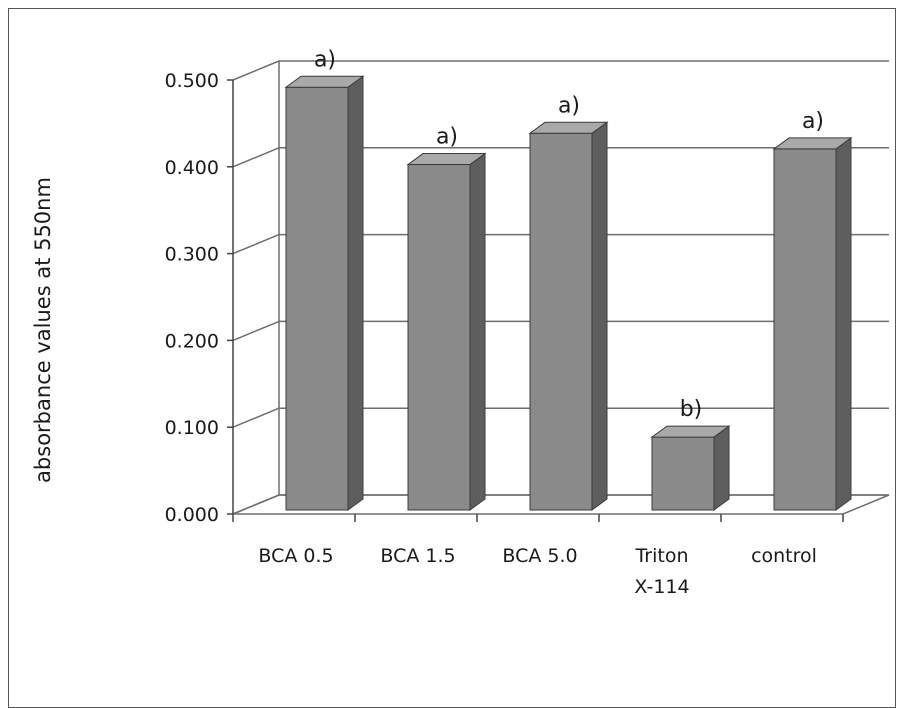  I want to click on x-category-label: BCA 5.0, so click(539, 556).